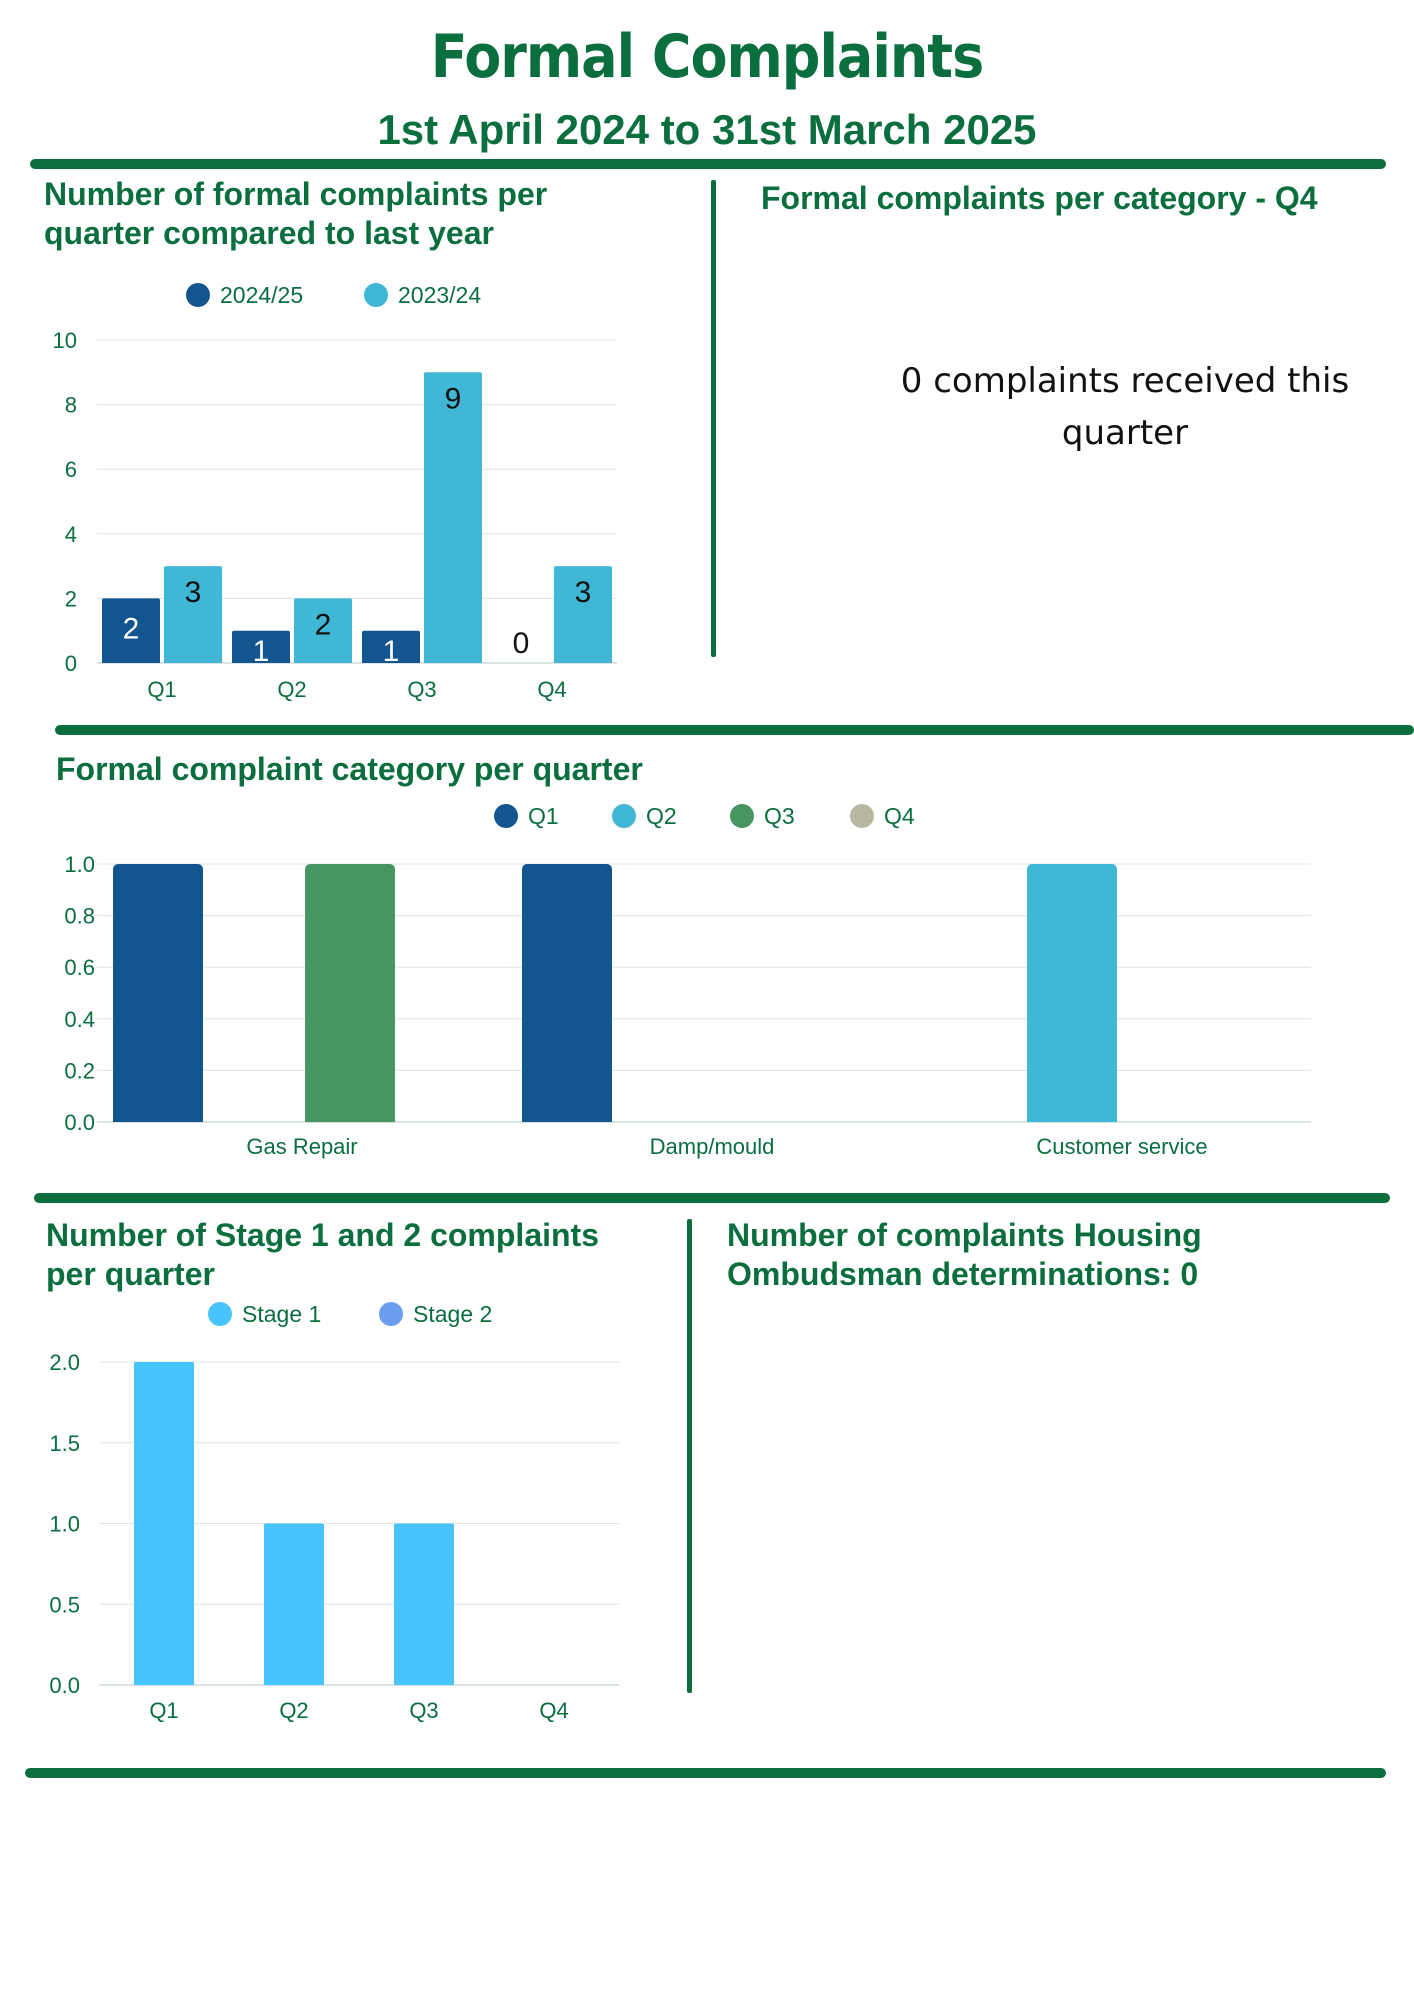  Describe the element at coordinates (79, 1019) in the screenshot. I see `y-tick-label: 0.4` at that location.